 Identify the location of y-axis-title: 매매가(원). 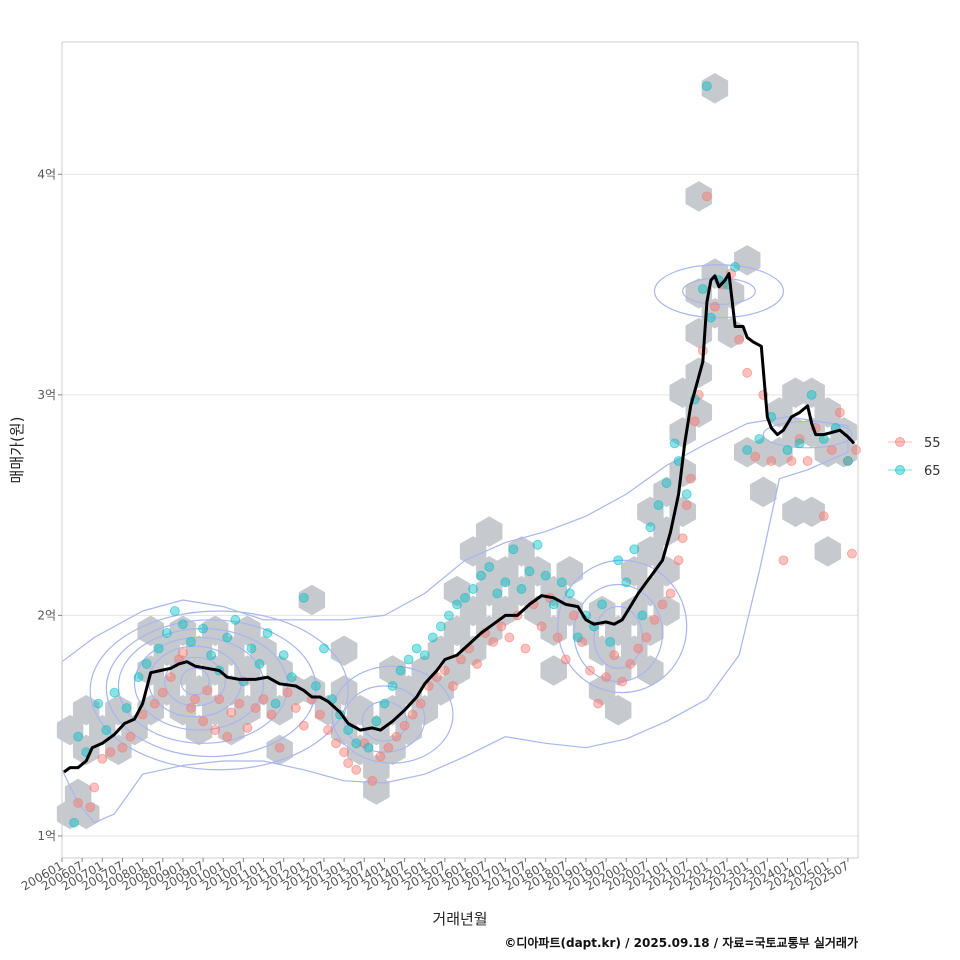
(17, 450).